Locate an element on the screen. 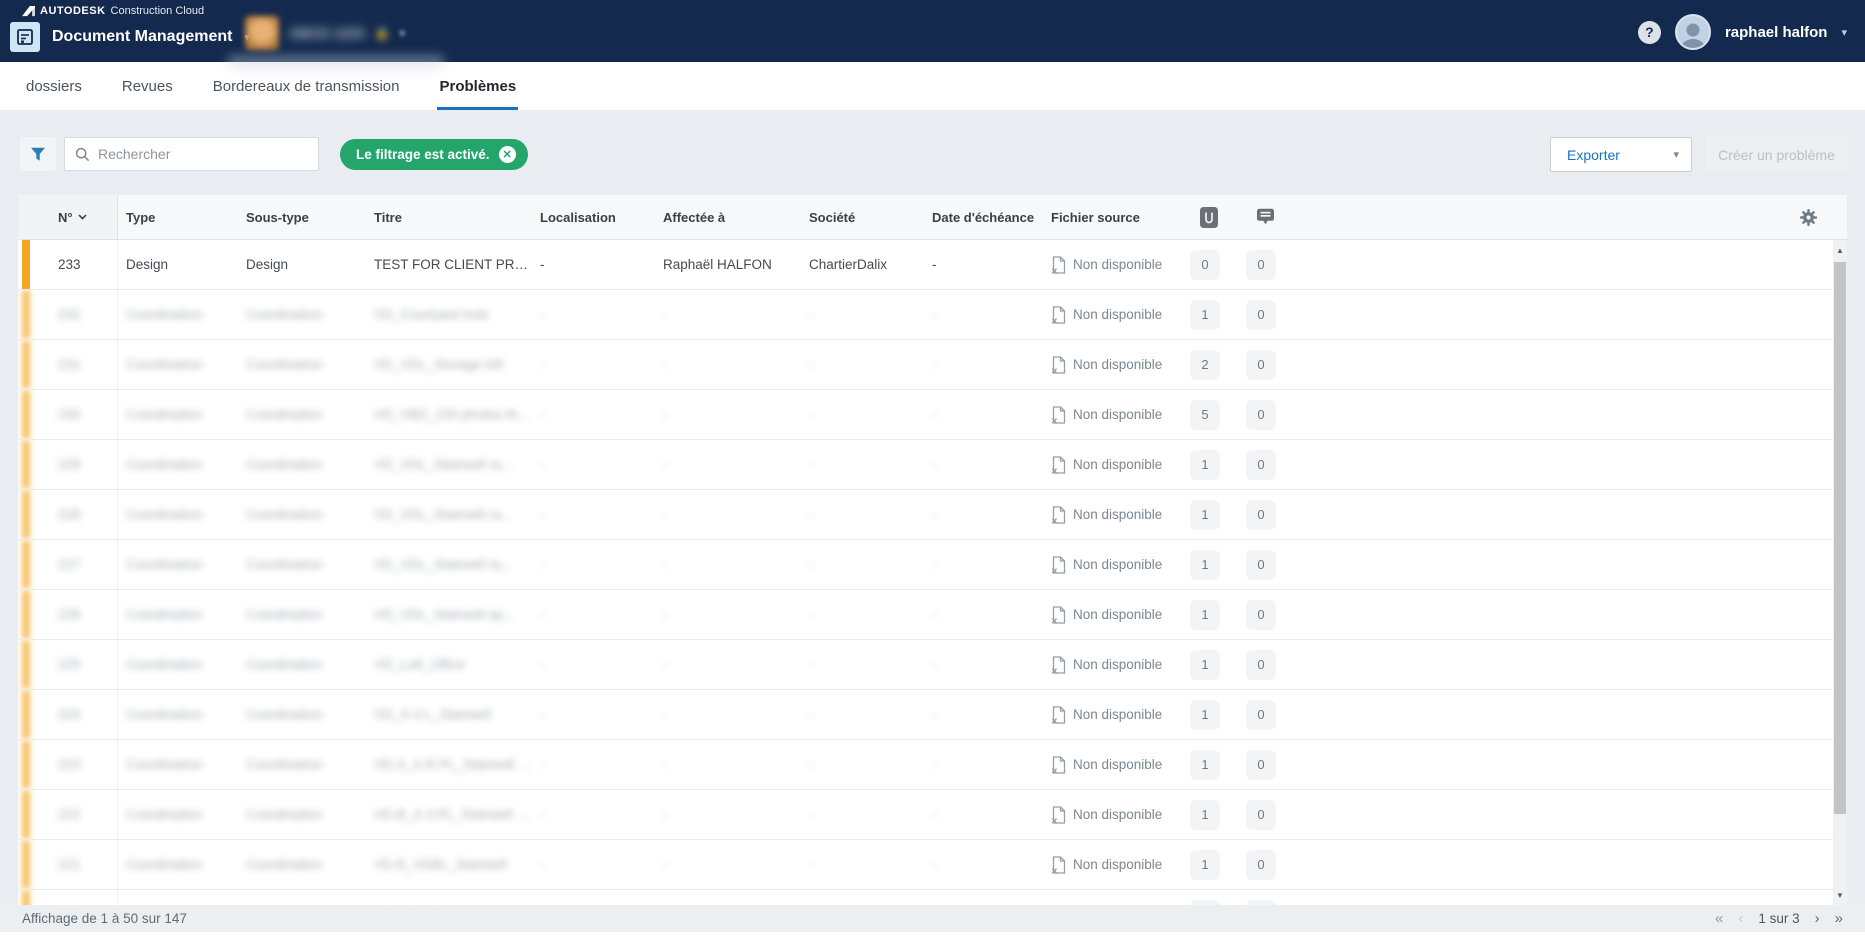 The image size is (1865, 937). table-settings-button is located at coordinates (1816, 217).